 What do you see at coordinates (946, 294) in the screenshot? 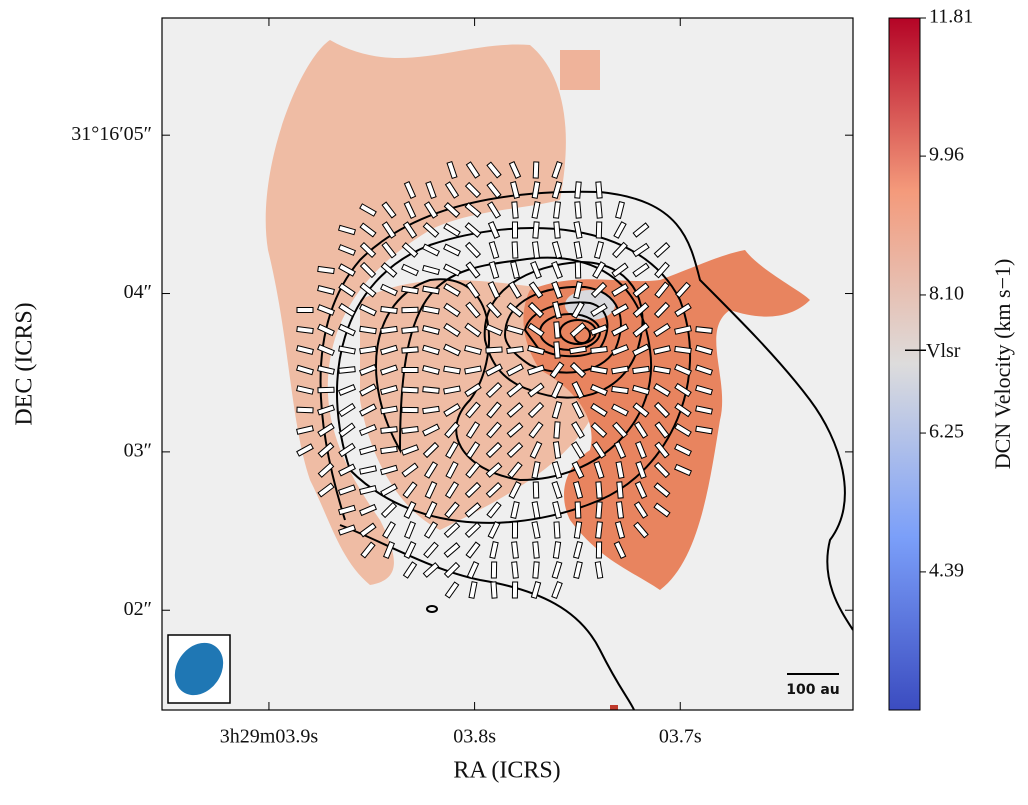
I see `colorbar-tick-label: 8.10` at bounding box center [946, 294].